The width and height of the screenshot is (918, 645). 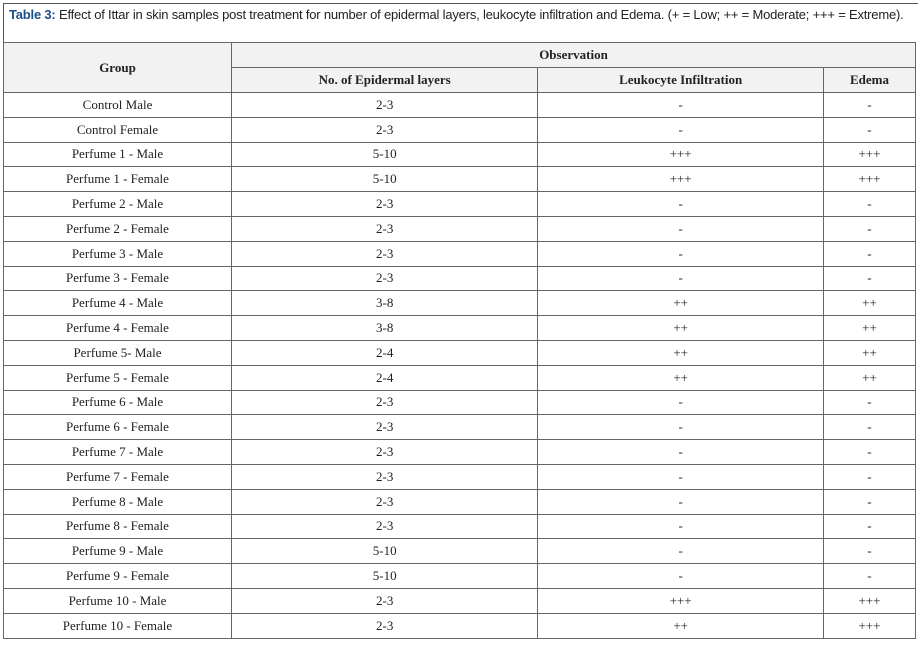 What do you see at coordinates (117, 352) in the screenshot?
I see `table-cell: Perfume 5- Male` at bounding box center [117, 352].